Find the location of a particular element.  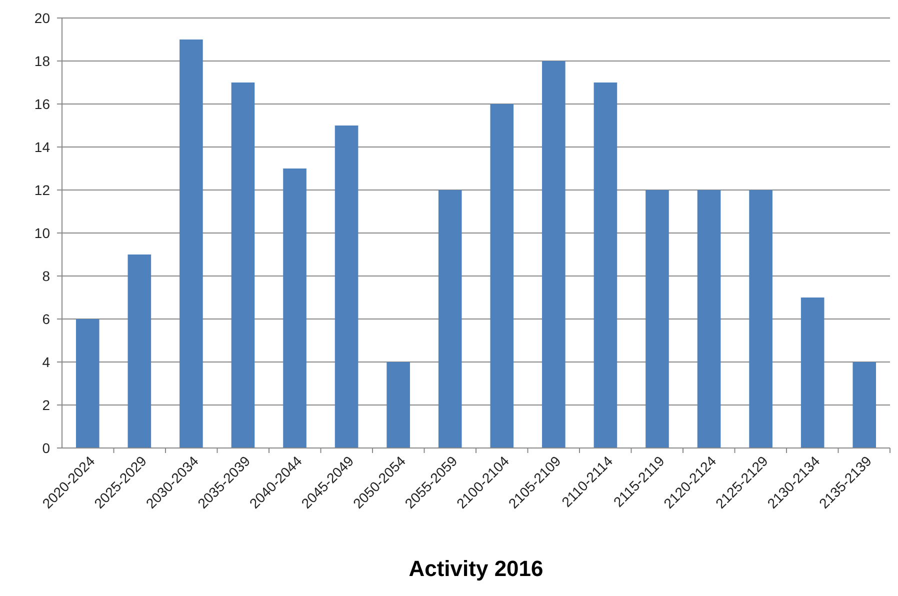

y-tick-label: 2 is located at coordinates (46, 404).